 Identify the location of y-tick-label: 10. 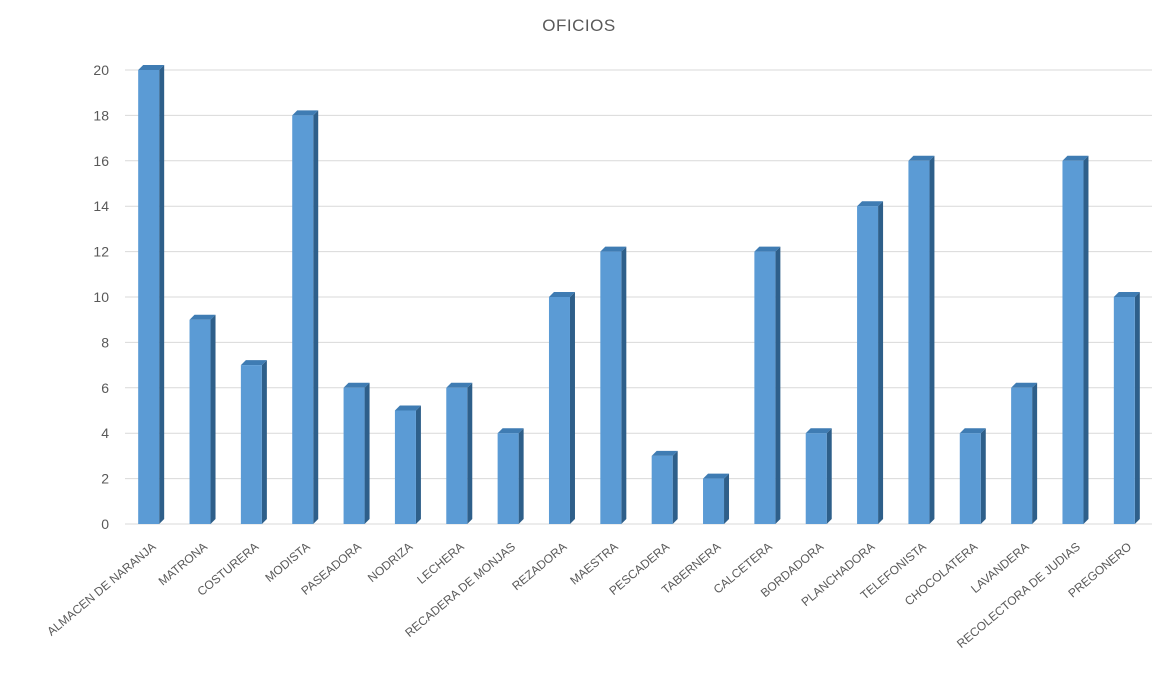
(101, 297).